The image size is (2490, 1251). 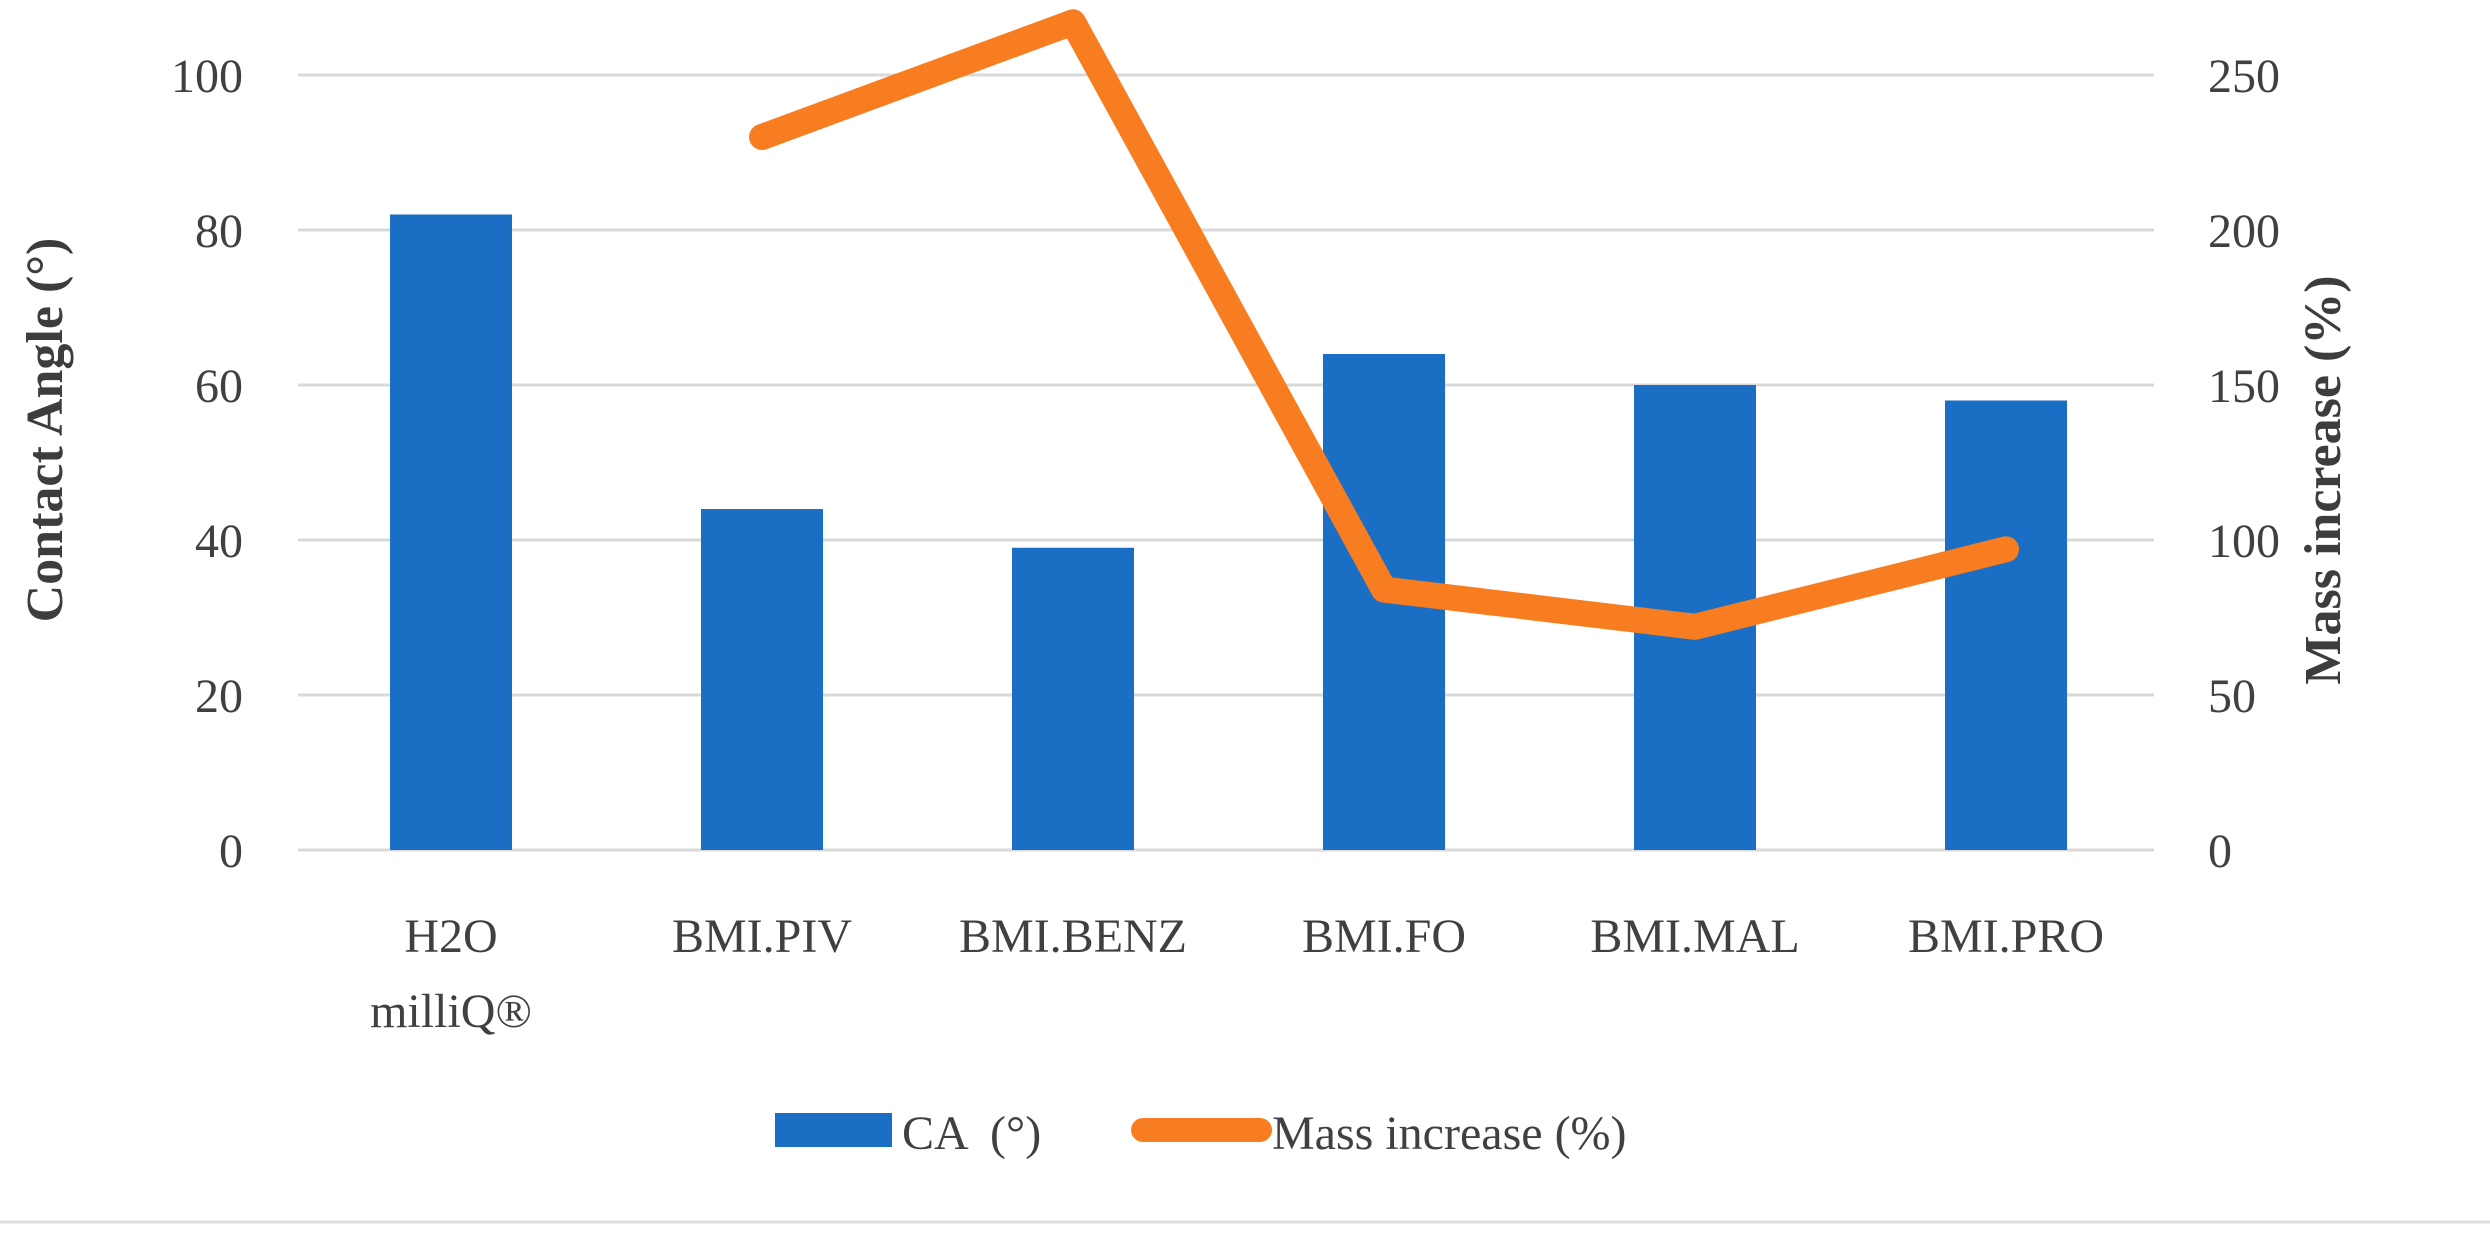 What do you see at coordinates (2232, 696) in the screenshot?
I see `y-right-tick-label: 50` at bounding box center [2232, 696].